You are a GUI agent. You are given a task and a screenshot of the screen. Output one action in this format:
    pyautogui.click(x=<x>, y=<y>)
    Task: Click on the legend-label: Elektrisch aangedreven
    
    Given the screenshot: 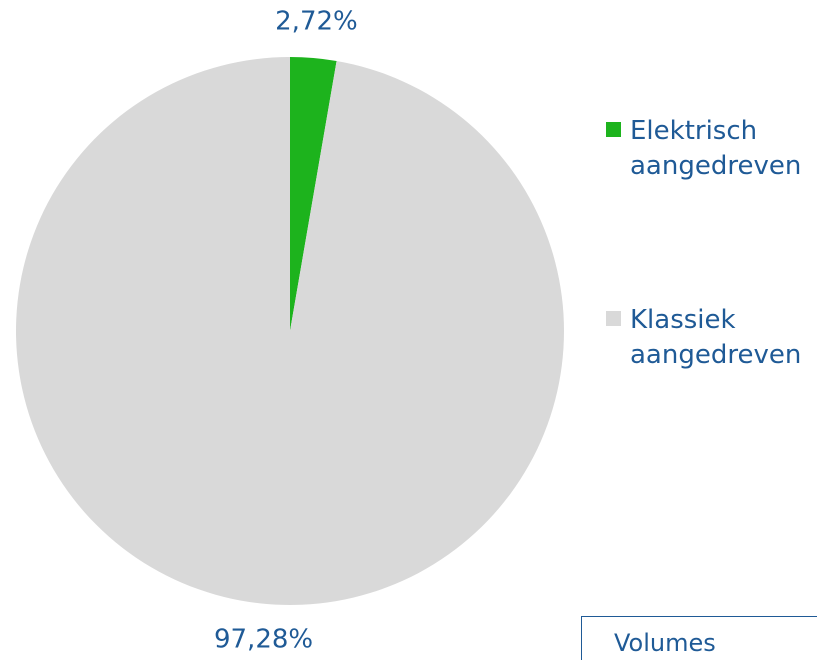 What is the action you would take?
    pyautogui.click(x=716, y=148)
    